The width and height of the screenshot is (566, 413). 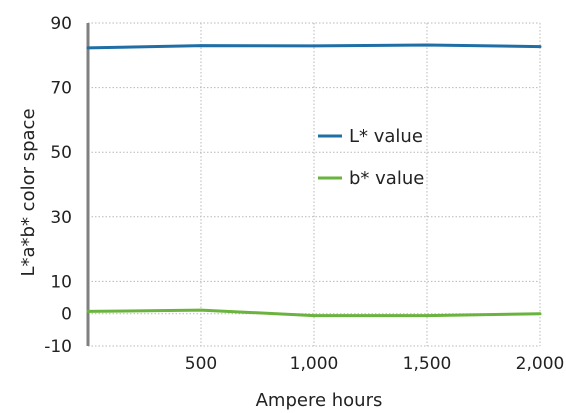 What do you see at coordinates (58, 347) in the screenshot?
I see `y-tick-label: -10` at bounding box center [58, 347].